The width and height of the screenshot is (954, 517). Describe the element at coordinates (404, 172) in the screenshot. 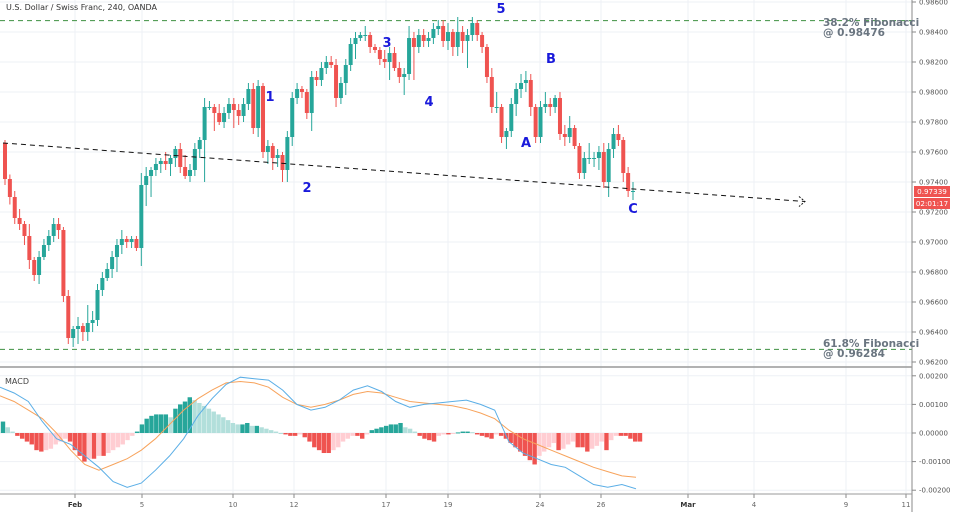

I see `trendline` at that location.